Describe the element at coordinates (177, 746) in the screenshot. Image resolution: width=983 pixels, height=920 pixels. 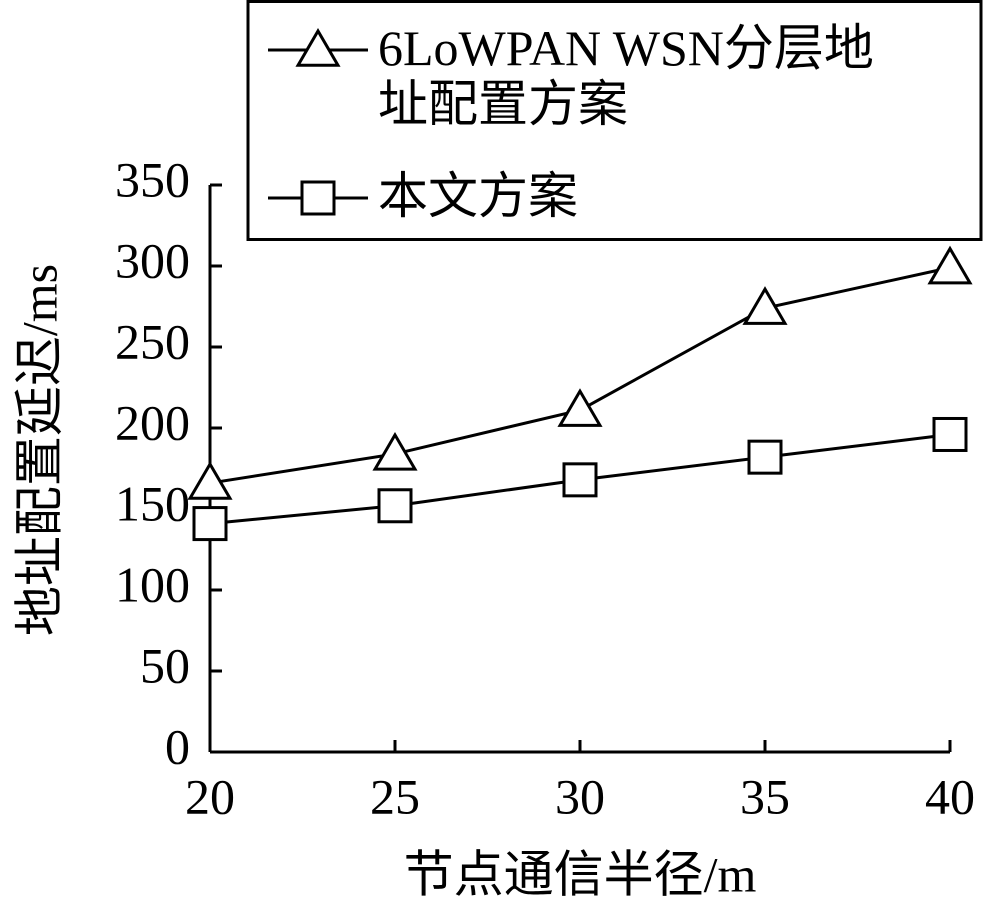
I see `y-tick-label: 0` at that location.